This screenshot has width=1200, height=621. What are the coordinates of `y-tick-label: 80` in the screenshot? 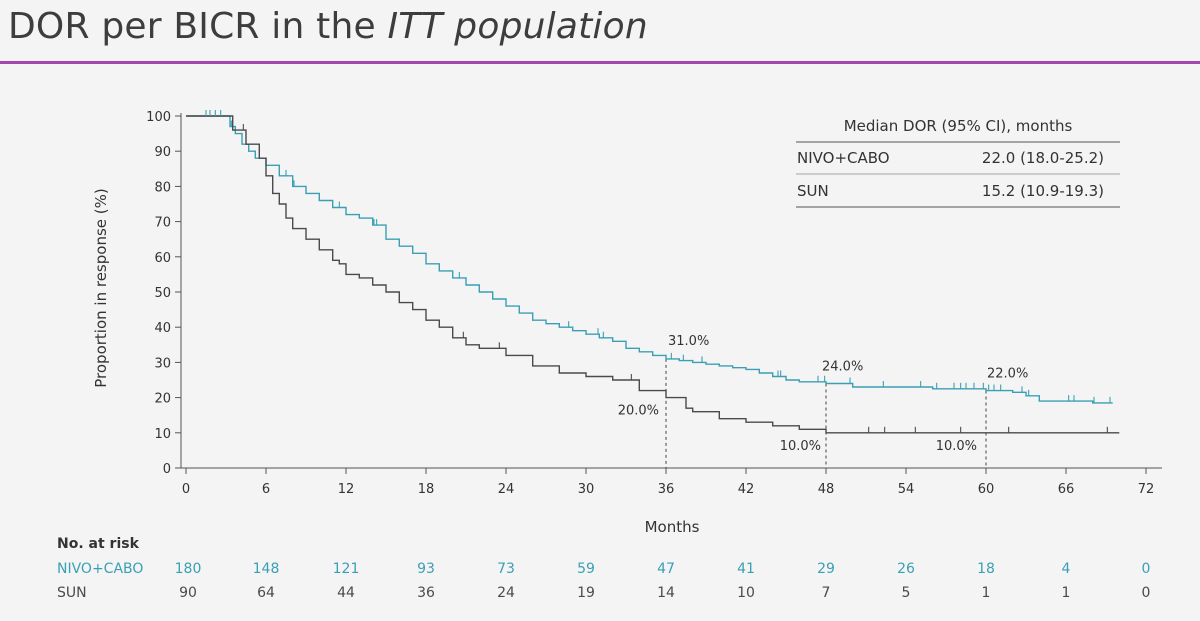 It's located at (162, 187).